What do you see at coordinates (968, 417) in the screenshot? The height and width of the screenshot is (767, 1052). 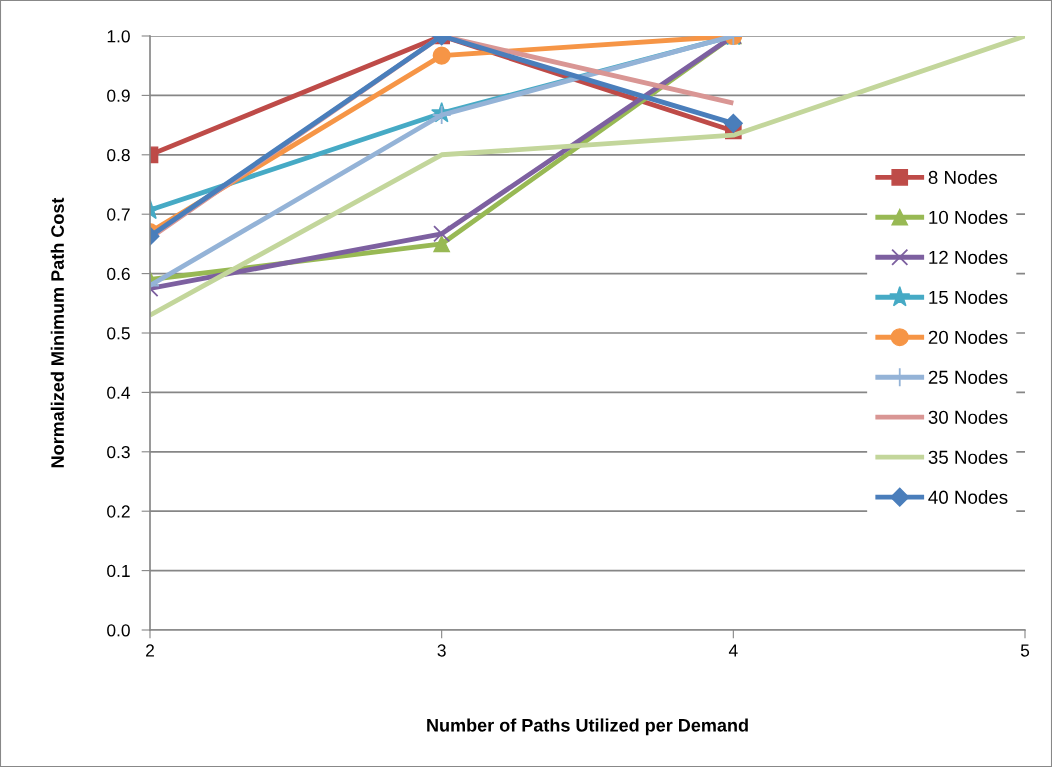 I see `legend-label: 30 Nodes` at bounding box center [968, 417].